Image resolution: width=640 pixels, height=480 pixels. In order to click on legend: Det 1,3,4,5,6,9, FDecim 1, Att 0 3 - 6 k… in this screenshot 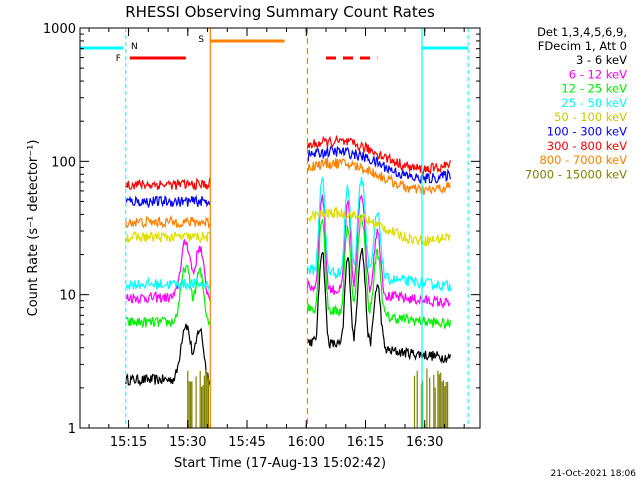, I will do `click(576, 103)`.